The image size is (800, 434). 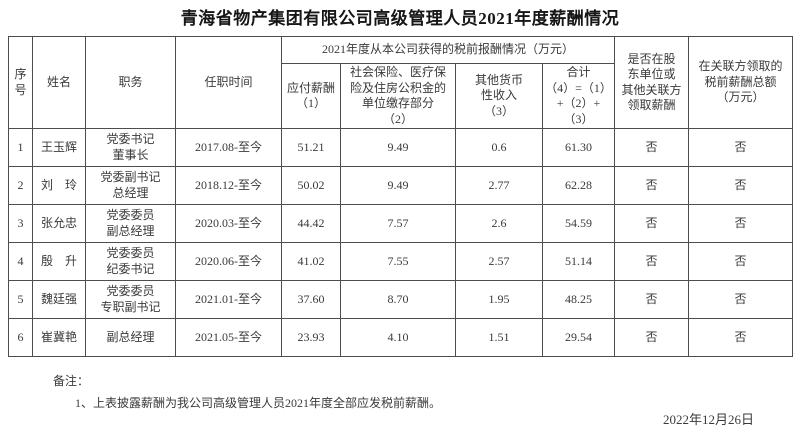 I want to click on cell-position: 党委副书记 总经理, so click(x=130, y=186).